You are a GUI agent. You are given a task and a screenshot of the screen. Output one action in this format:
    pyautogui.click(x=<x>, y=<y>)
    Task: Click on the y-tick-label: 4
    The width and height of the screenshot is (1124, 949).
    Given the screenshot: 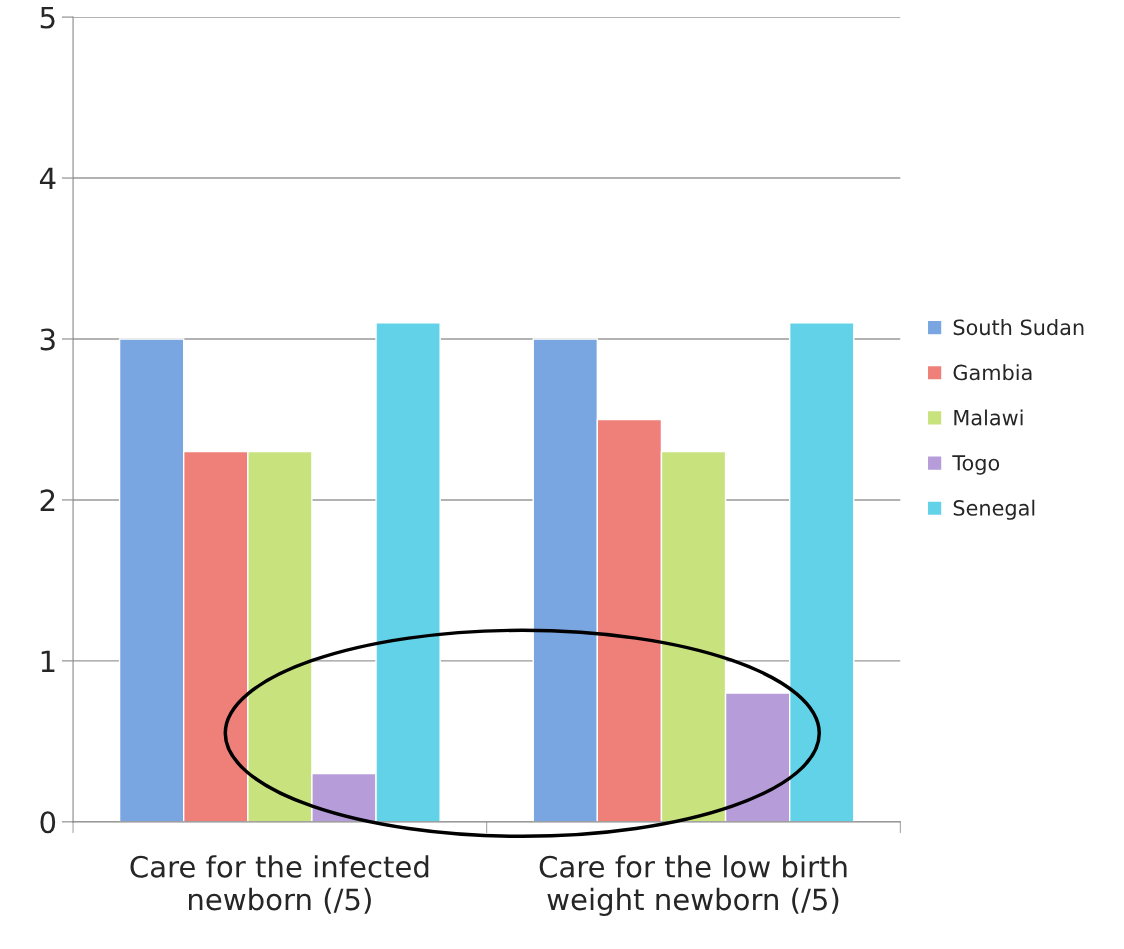 What is the action you would take?
    pyautogui.click(x=47, y=178)
    